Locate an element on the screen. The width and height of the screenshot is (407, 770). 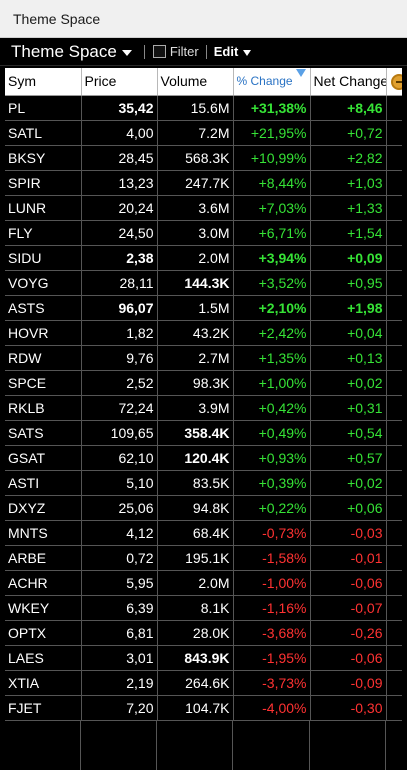
price-cell: 1,82 is located at coordinates (119, 333).